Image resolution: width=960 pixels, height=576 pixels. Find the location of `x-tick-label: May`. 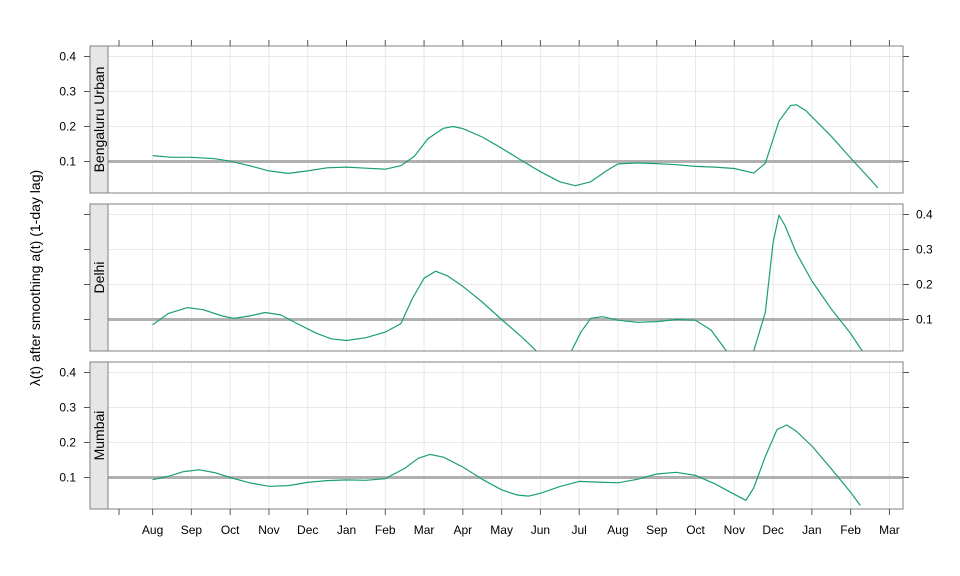

x-tick-label: May is located at coordinates (501, 530).